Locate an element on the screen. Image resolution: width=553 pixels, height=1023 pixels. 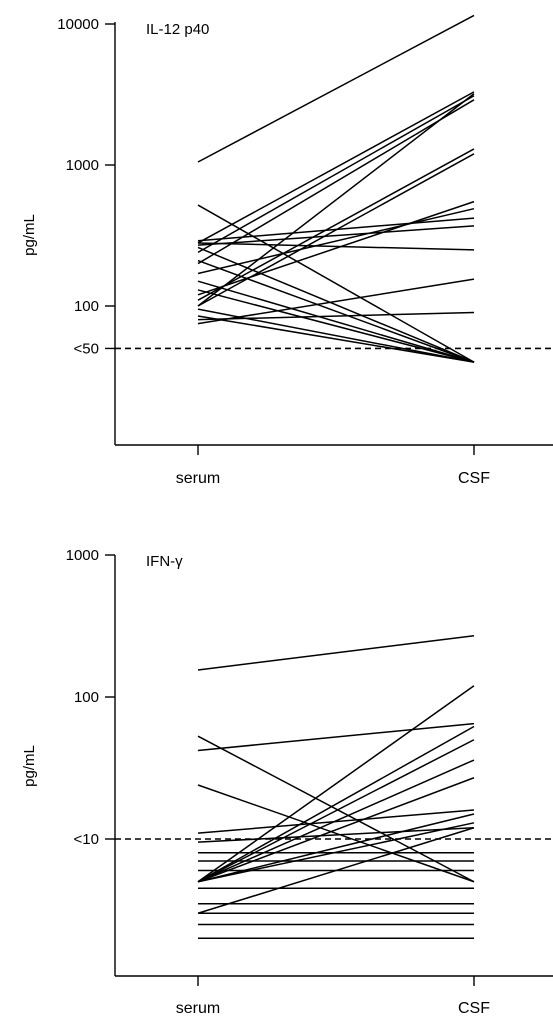
panel-title: IFN-γ is located at coordinates (164, 561).